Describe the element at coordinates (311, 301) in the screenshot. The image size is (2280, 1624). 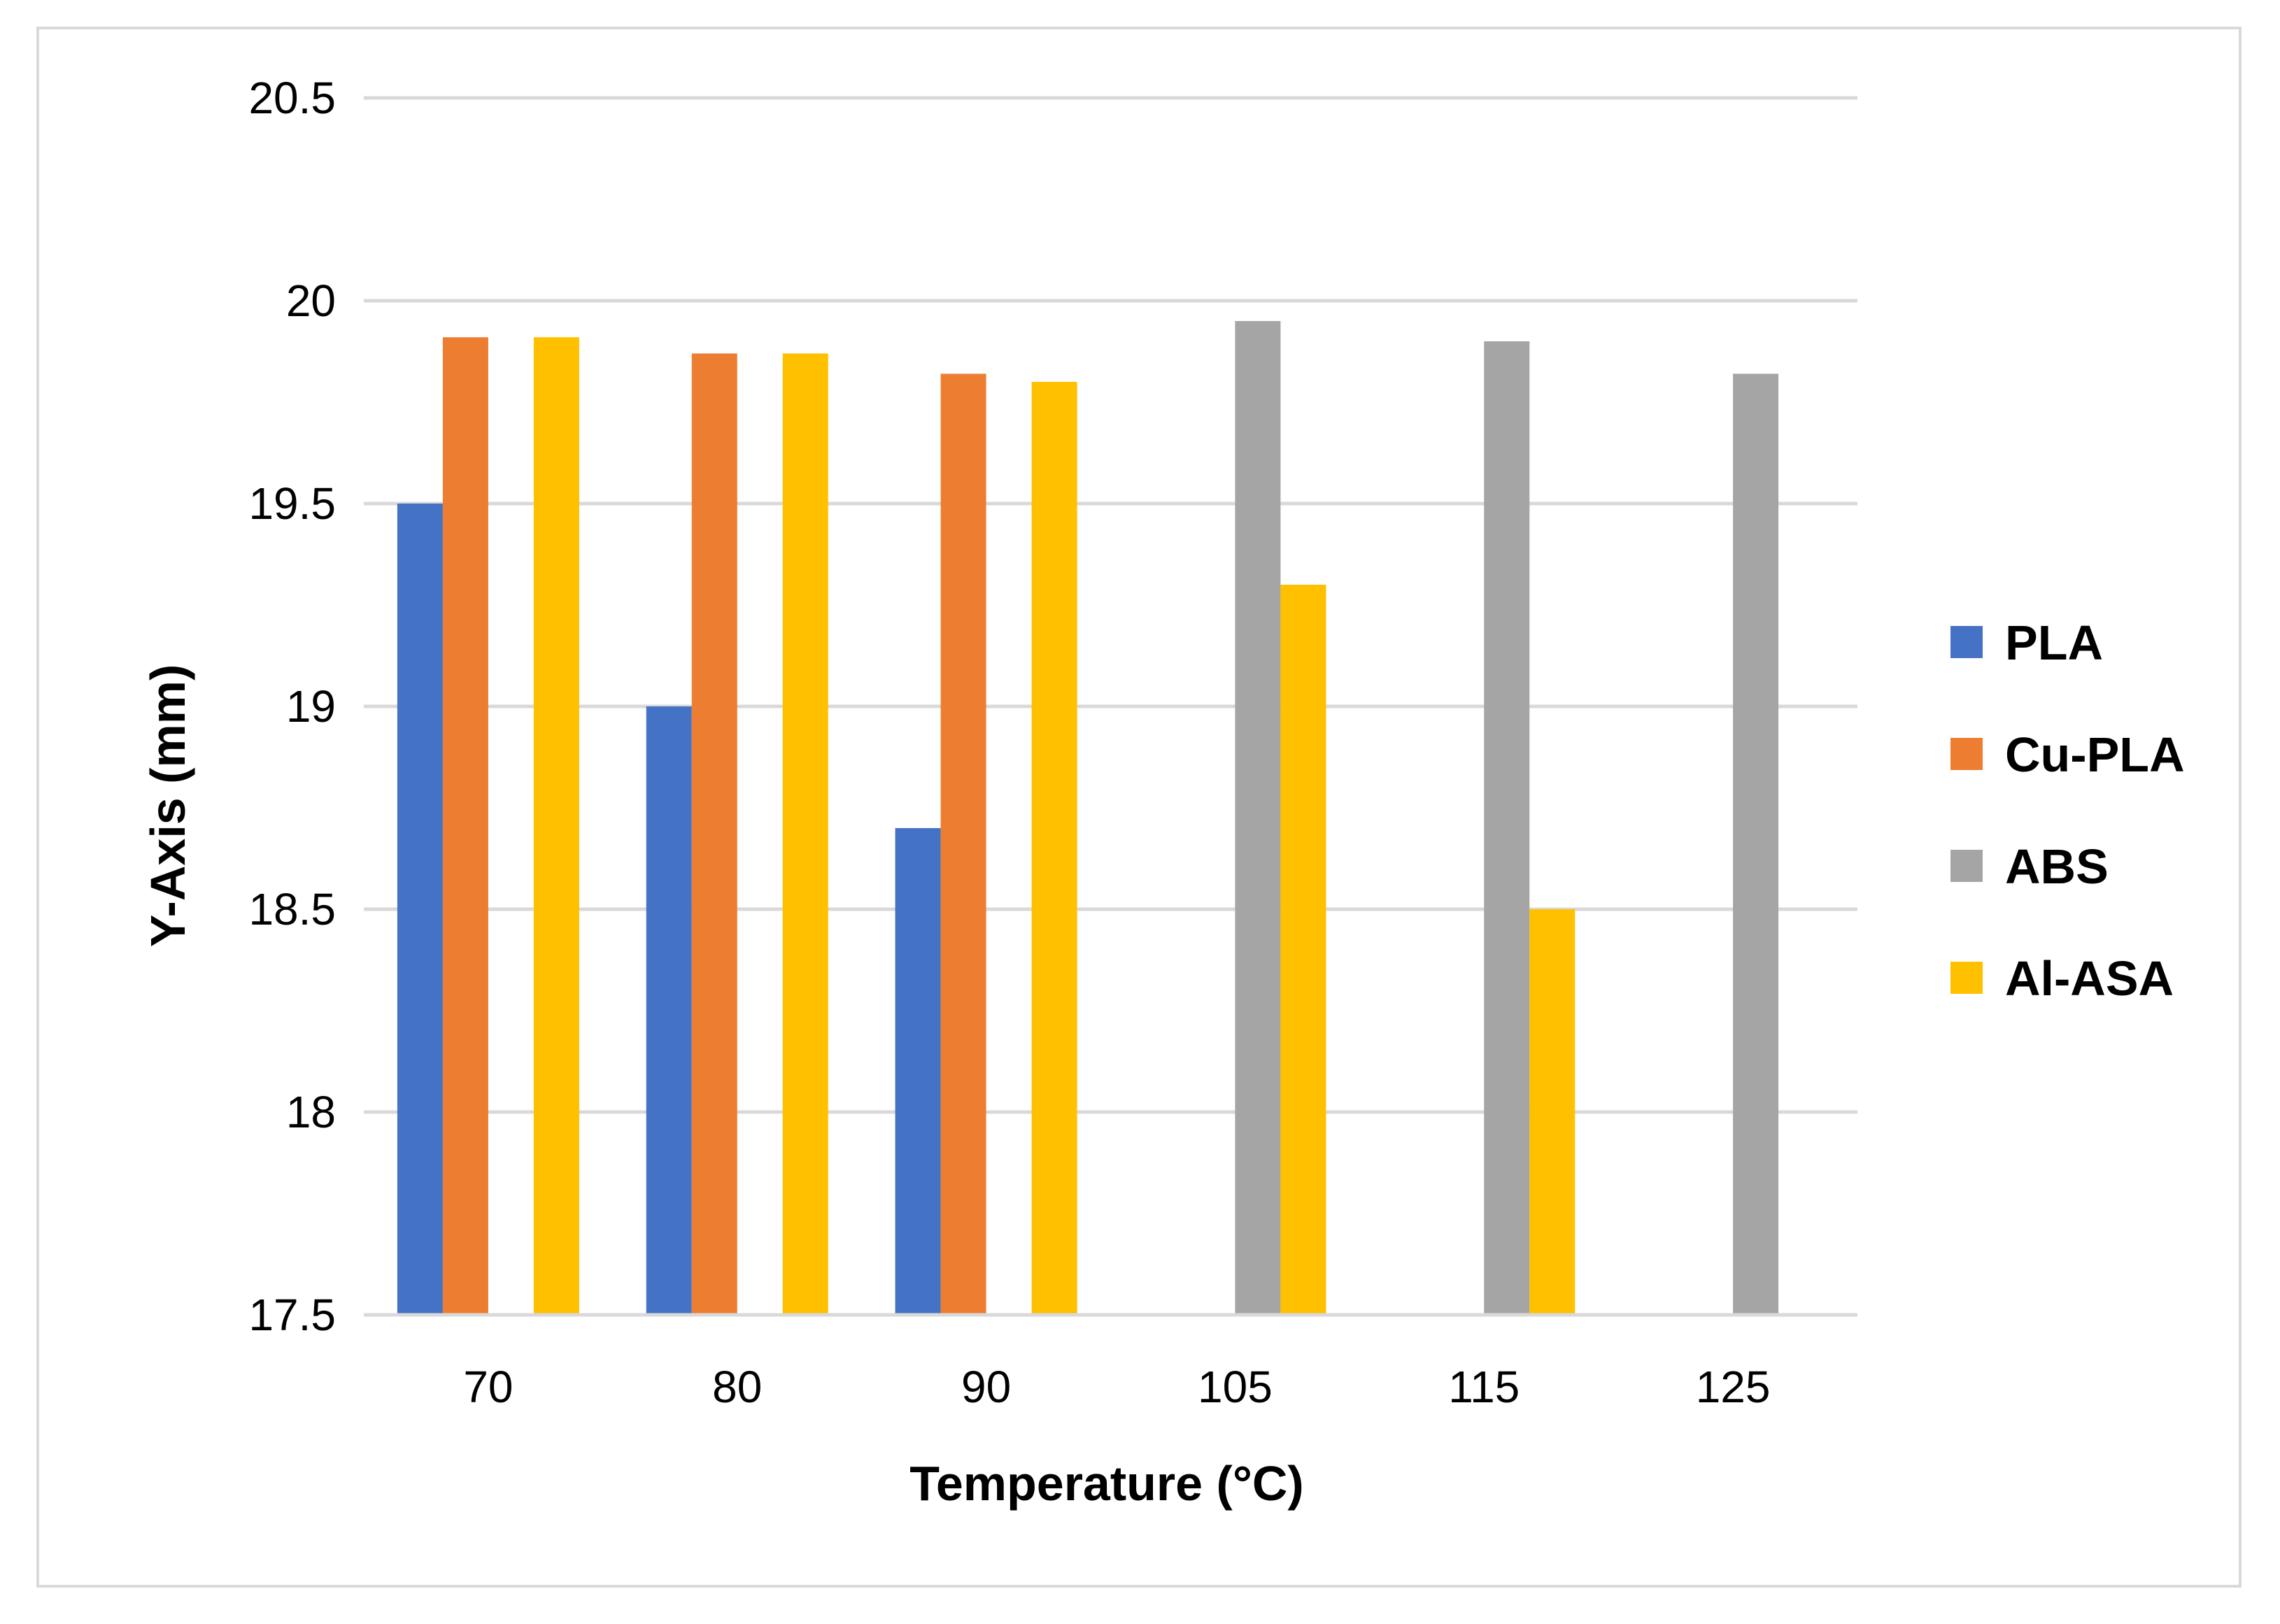
I see `y-tick-label: 20` at that location.